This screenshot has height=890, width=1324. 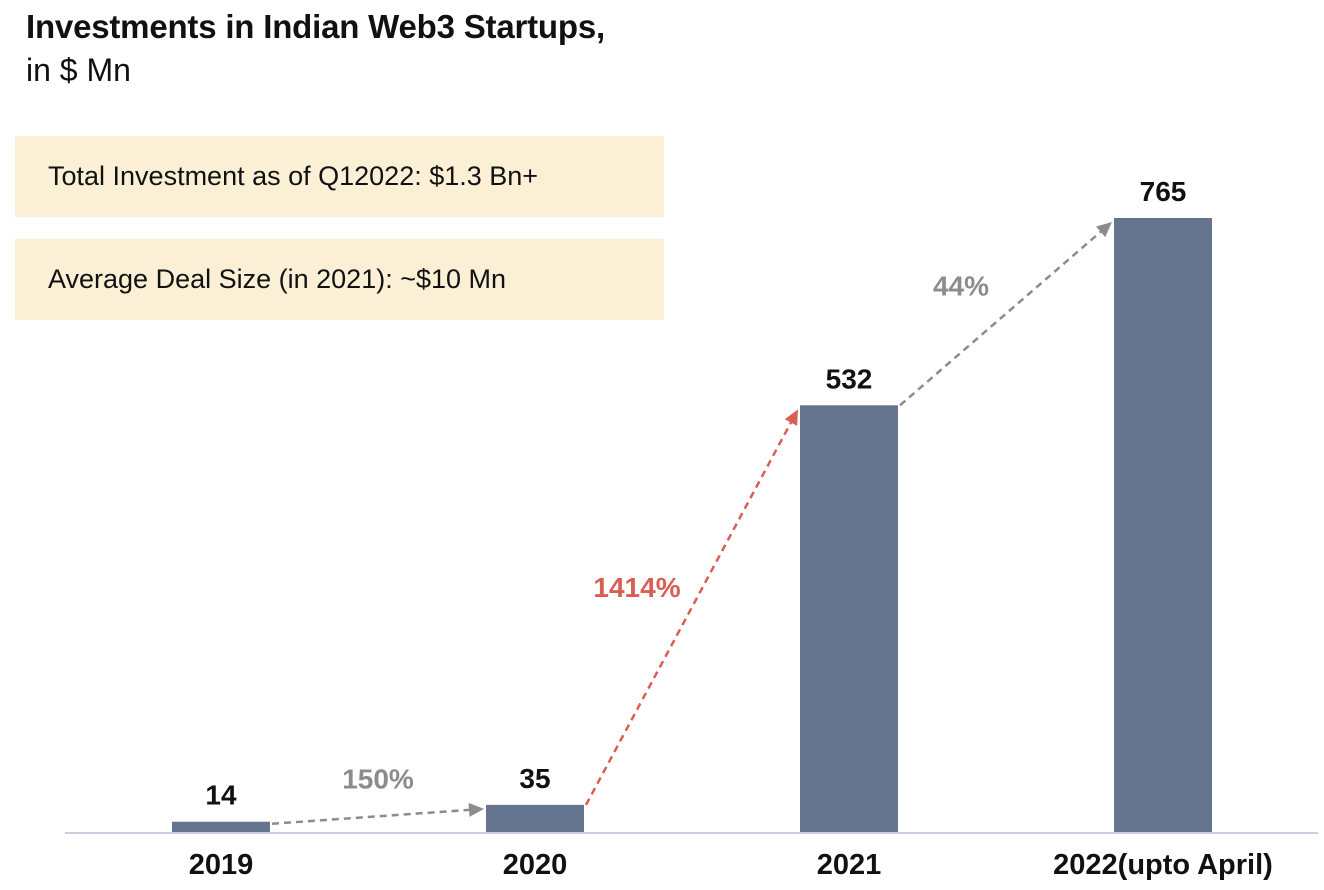 What do you see at coordinates (961, 286) in the screenshot?
I see `growth-rate-label: 44%` at bounding box center [961, 286].